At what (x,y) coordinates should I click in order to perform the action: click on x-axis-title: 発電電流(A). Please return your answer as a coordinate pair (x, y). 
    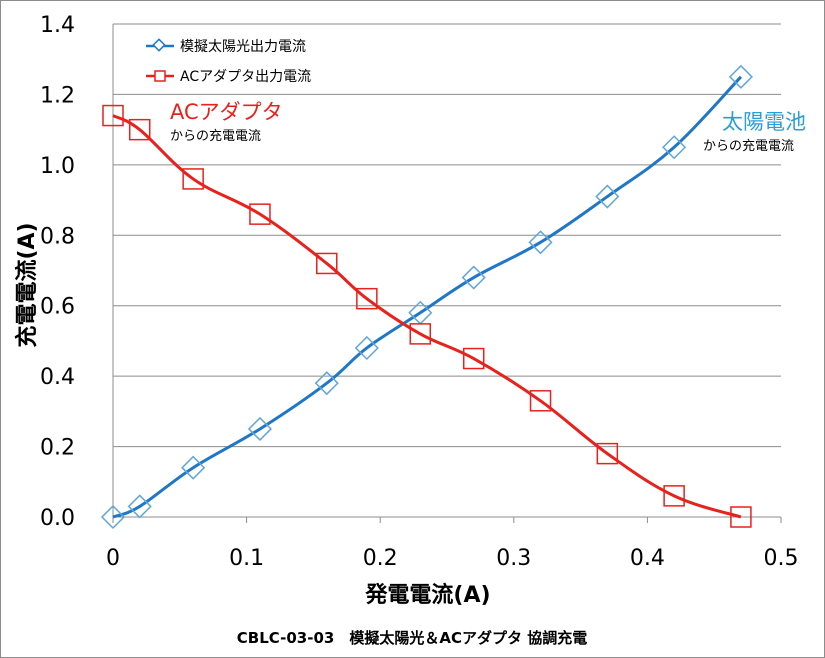
    Looking at the image, I should click on (427, 595).